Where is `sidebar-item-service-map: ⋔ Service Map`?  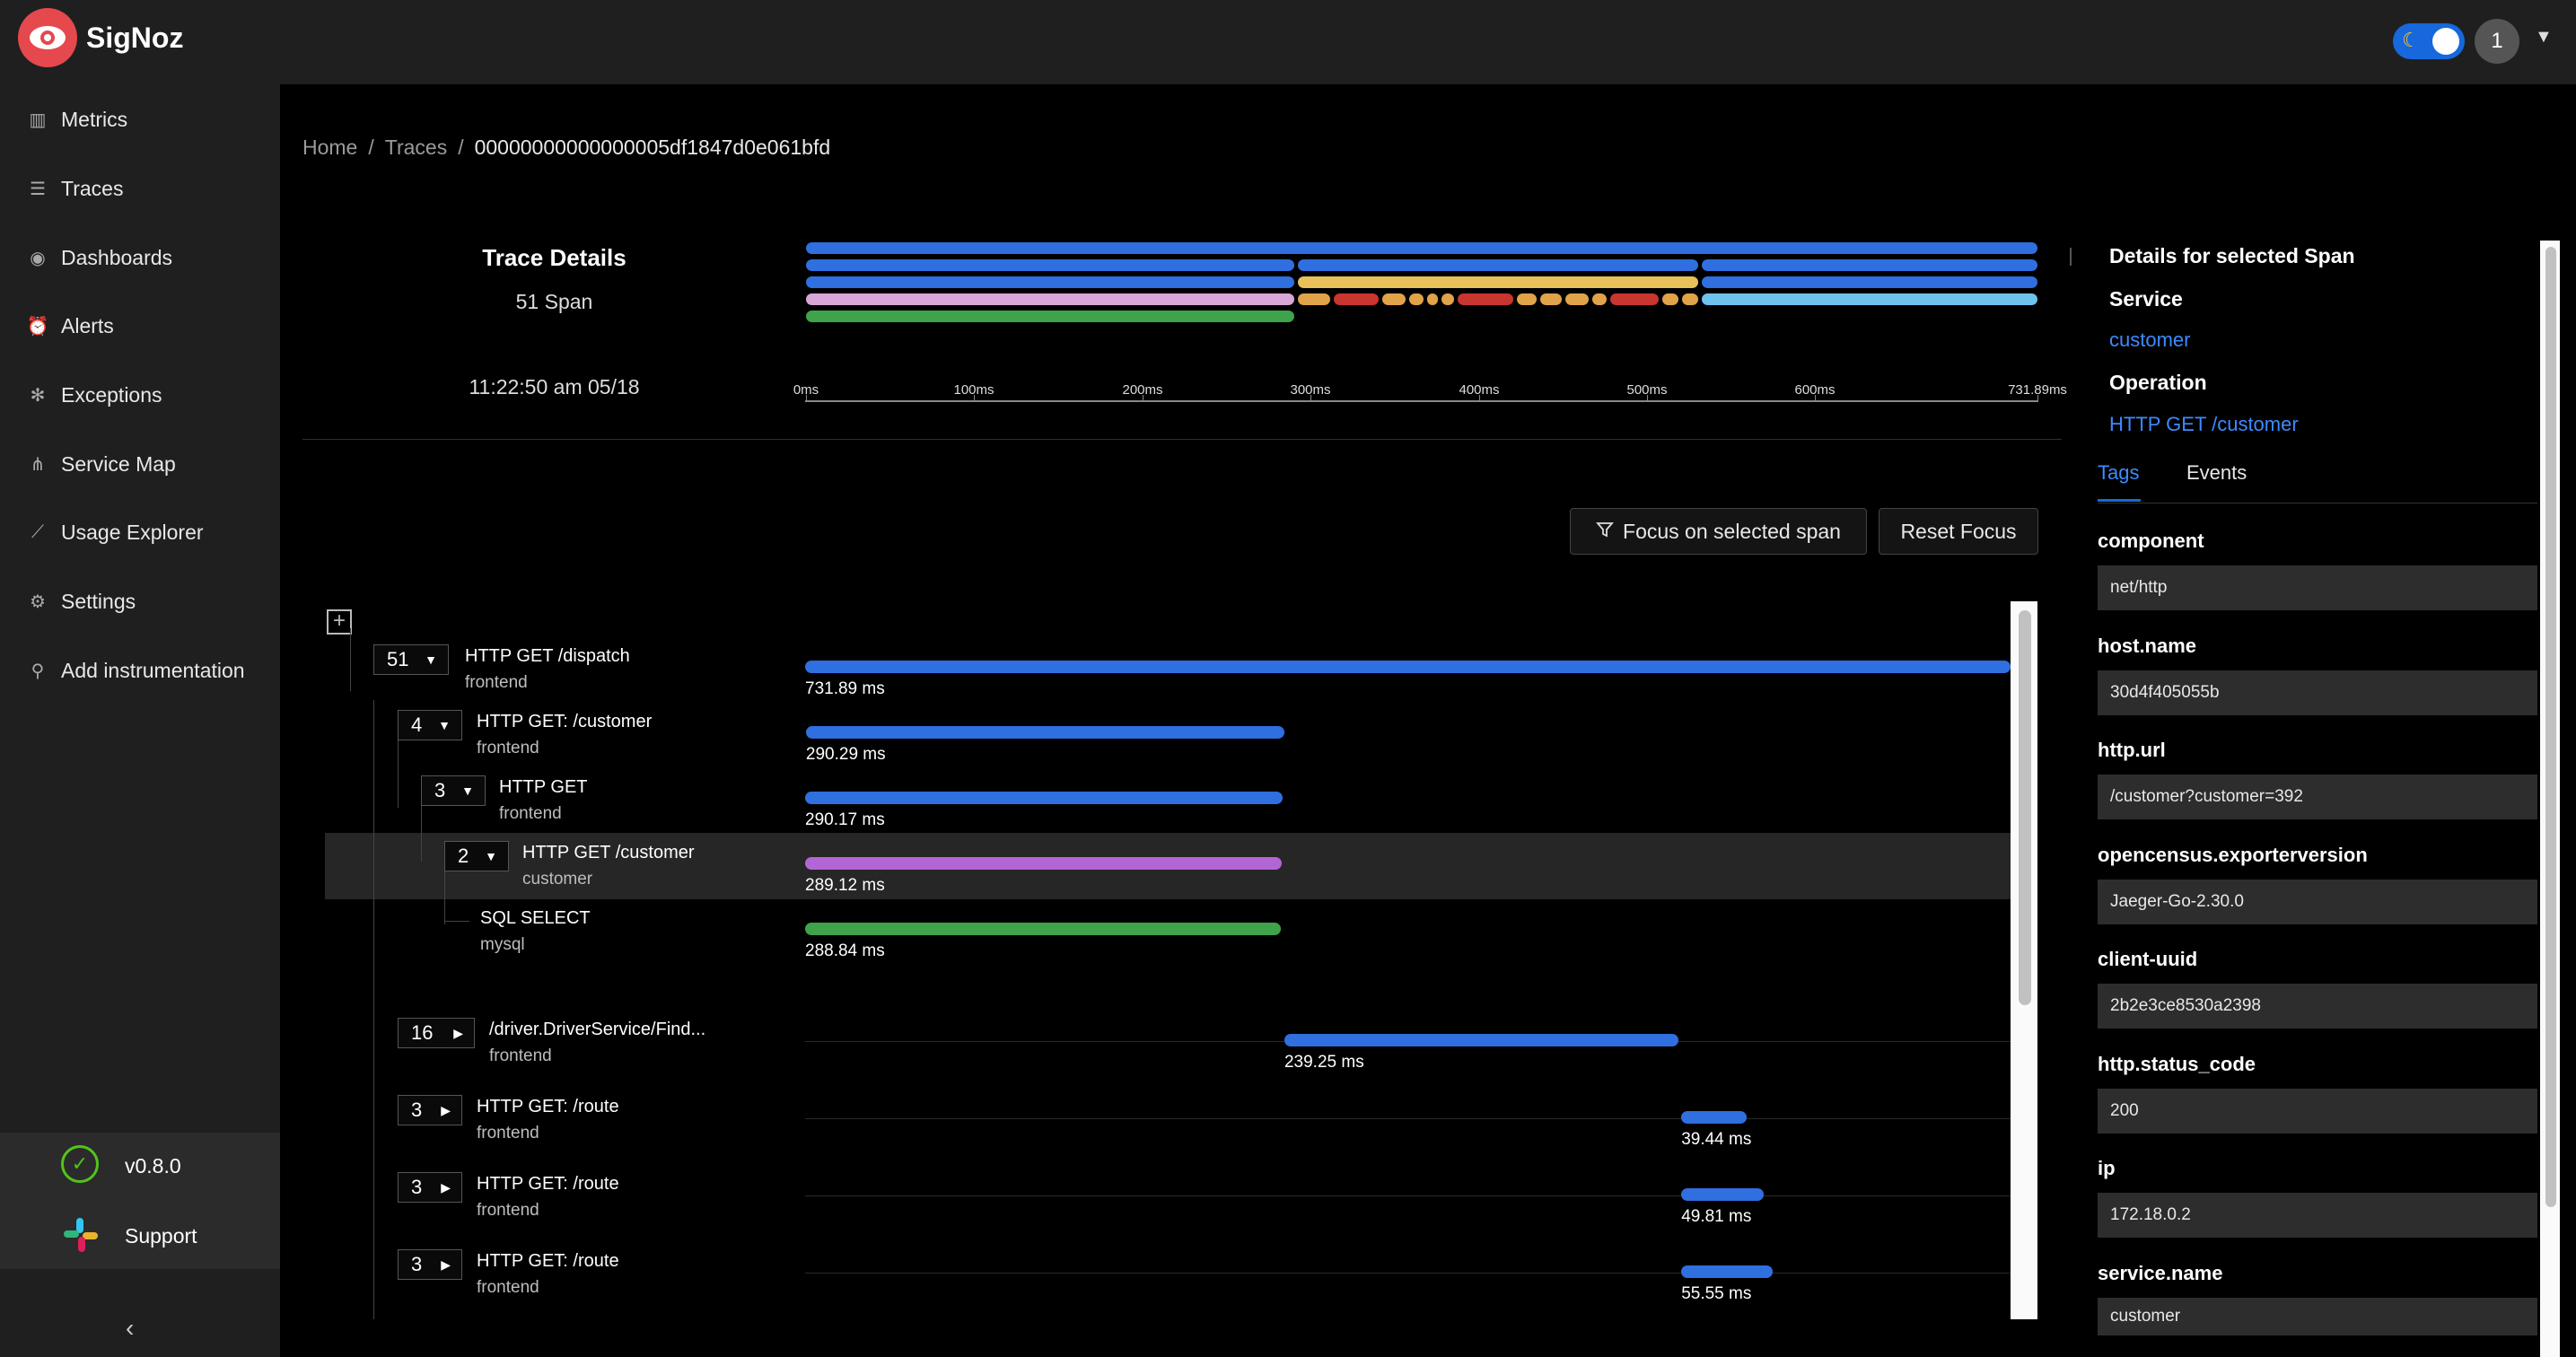 sidebar-item-service-map: ⋔ Service Map is located at coordinates (140, 464).